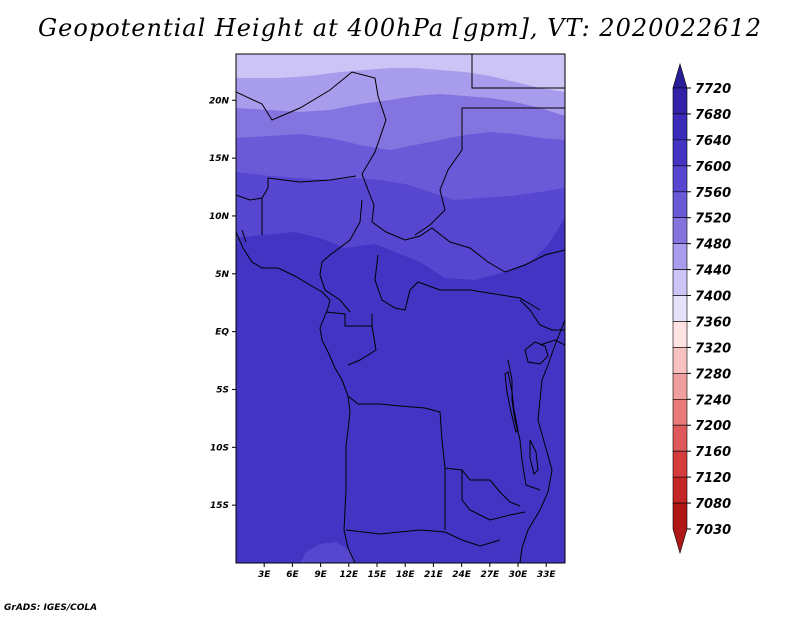  Describe the element at coordinates (222, 390) in the screenshot. I see `y-tick-label: 5S` at that location.